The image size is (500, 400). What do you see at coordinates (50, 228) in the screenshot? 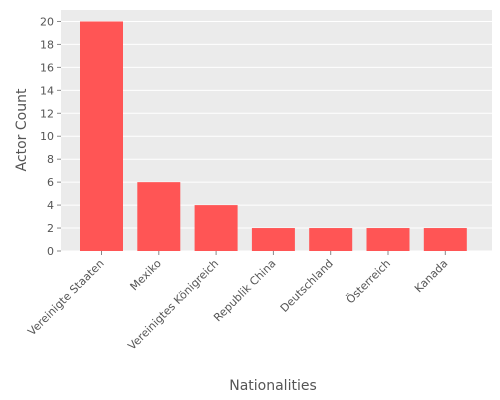
I see `y-tick-label: 2` at bounding box center [50, 228].